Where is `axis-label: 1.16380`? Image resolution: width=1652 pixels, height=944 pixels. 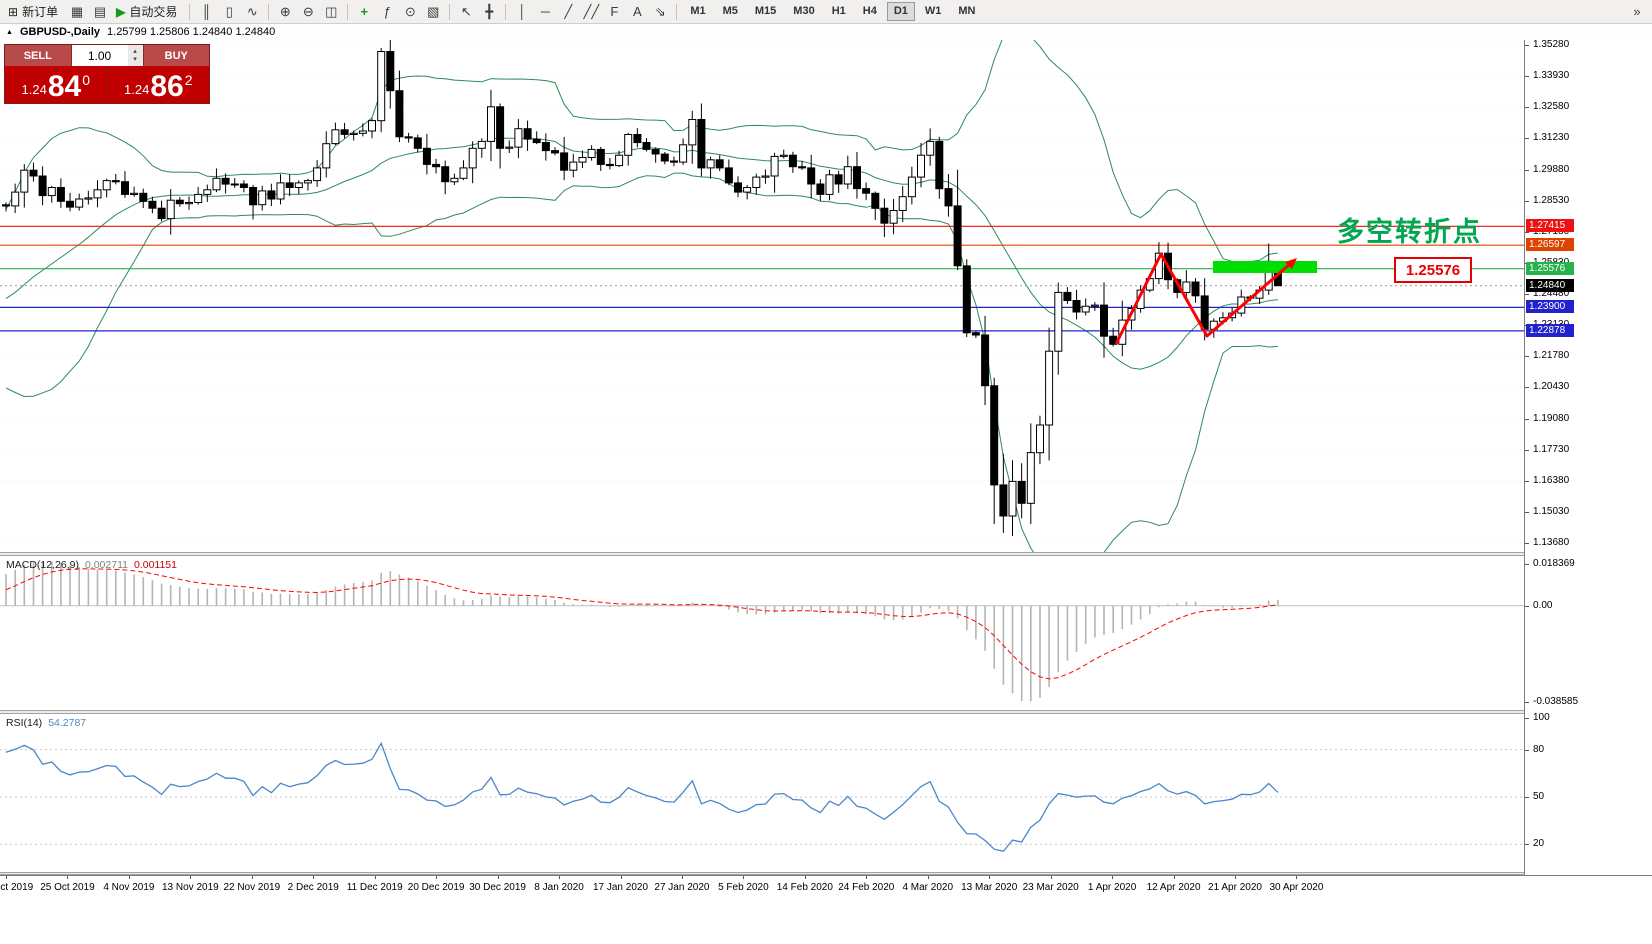 axis-label: 1.16380 is located at coordinates (1551, 480).